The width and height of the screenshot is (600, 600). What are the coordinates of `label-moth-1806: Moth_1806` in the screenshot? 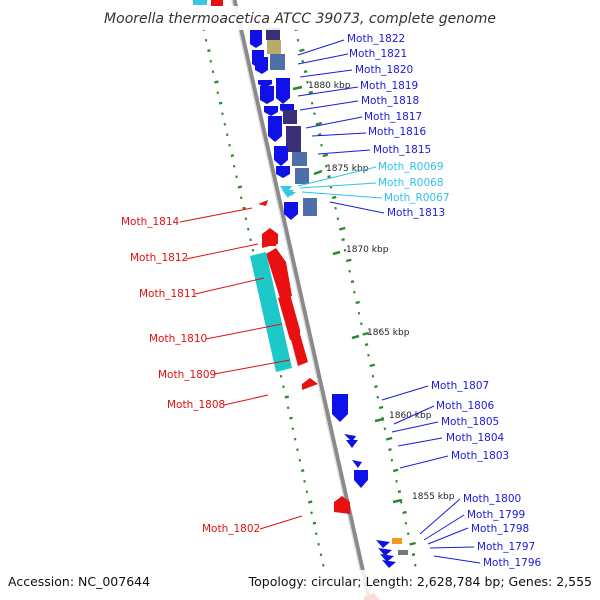 It's located at (465, 406).